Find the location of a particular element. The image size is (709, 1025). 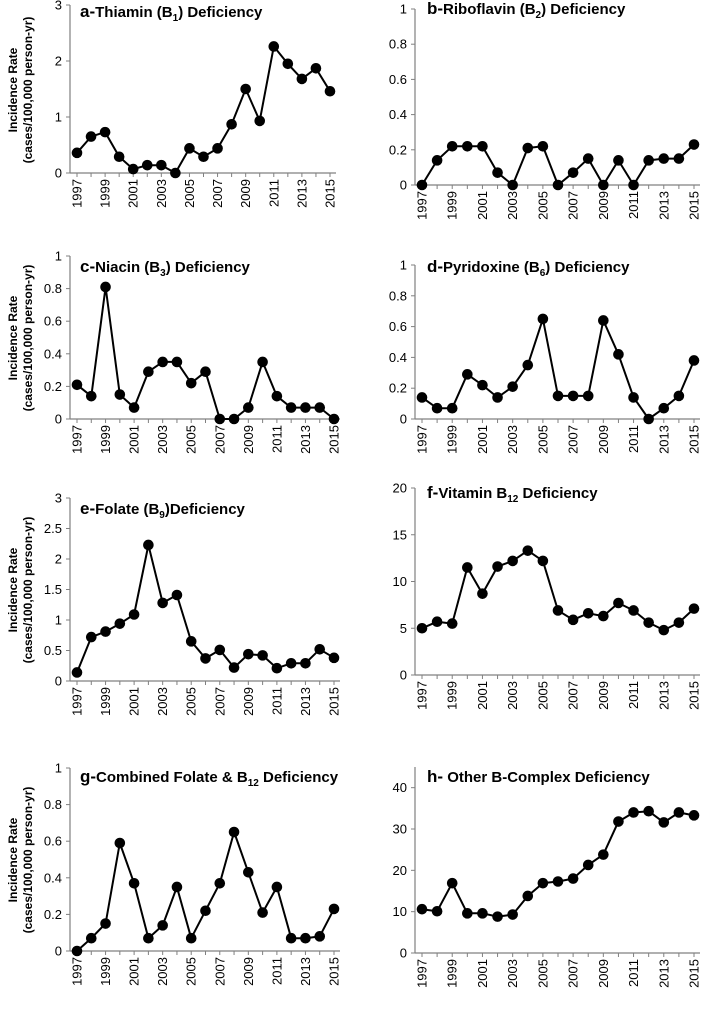

title-subscript: 9 is located at coordinates (162, 515).